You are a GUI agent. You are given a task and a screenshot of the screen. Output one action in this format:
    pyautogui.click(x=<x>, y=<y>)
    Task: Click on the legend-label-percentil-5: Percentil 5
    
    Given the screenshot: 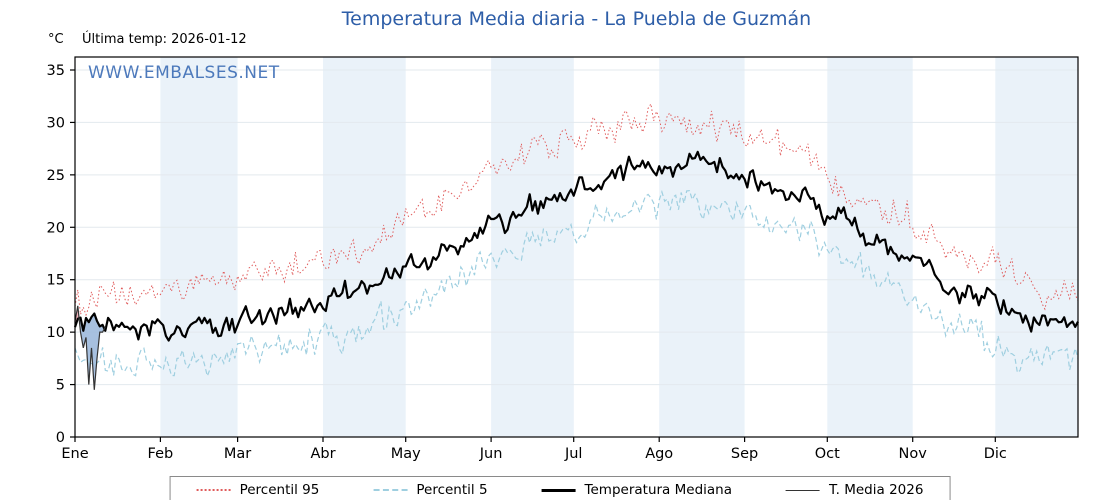 What is the action you would take?
    pyautogui.click(x=452, y=490)
    